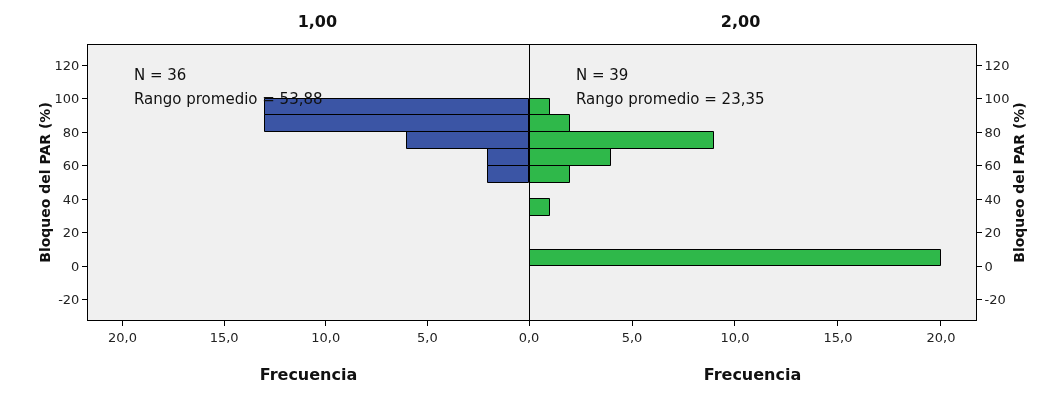 This screenshot has height=407, width=1058. Describe the element at coordinates (602, 75) in the screenshot. I see `annotation: N = 39` at that location.